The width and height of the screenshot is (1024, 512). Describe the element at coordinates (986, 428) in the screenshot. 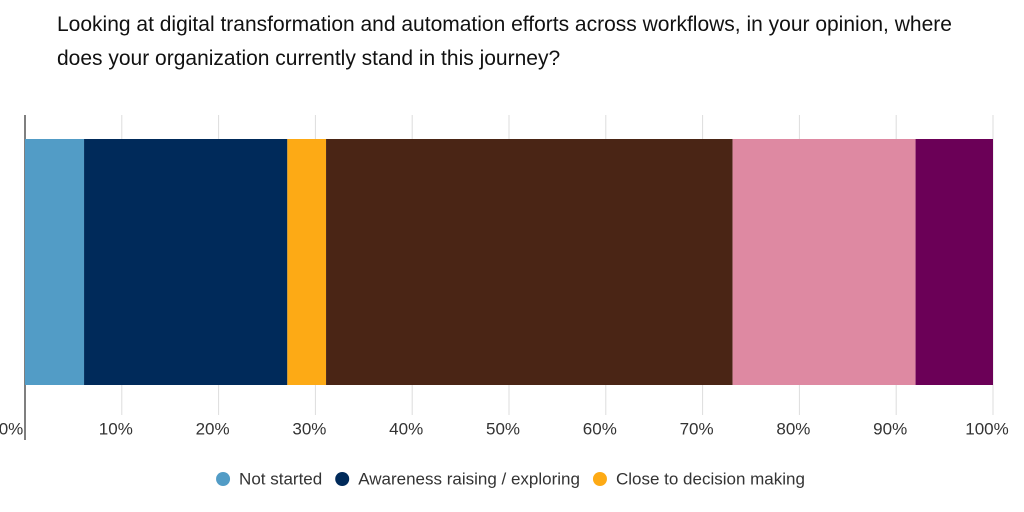

I see `x-tick-label: 100%` at that location.